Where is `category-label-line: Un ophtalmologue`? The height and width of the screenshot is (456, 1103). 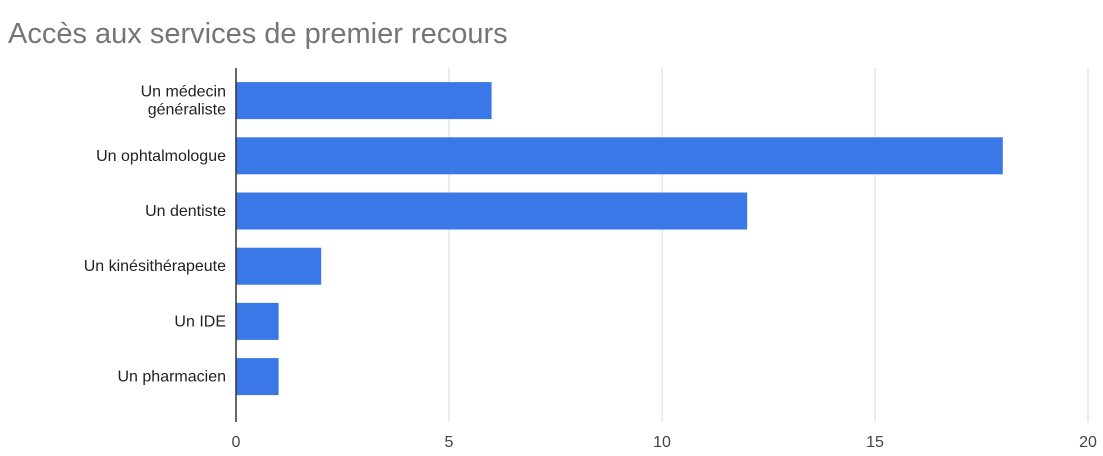
category-label-line: Un ophtalmologue is located at coordinates (161, 156).